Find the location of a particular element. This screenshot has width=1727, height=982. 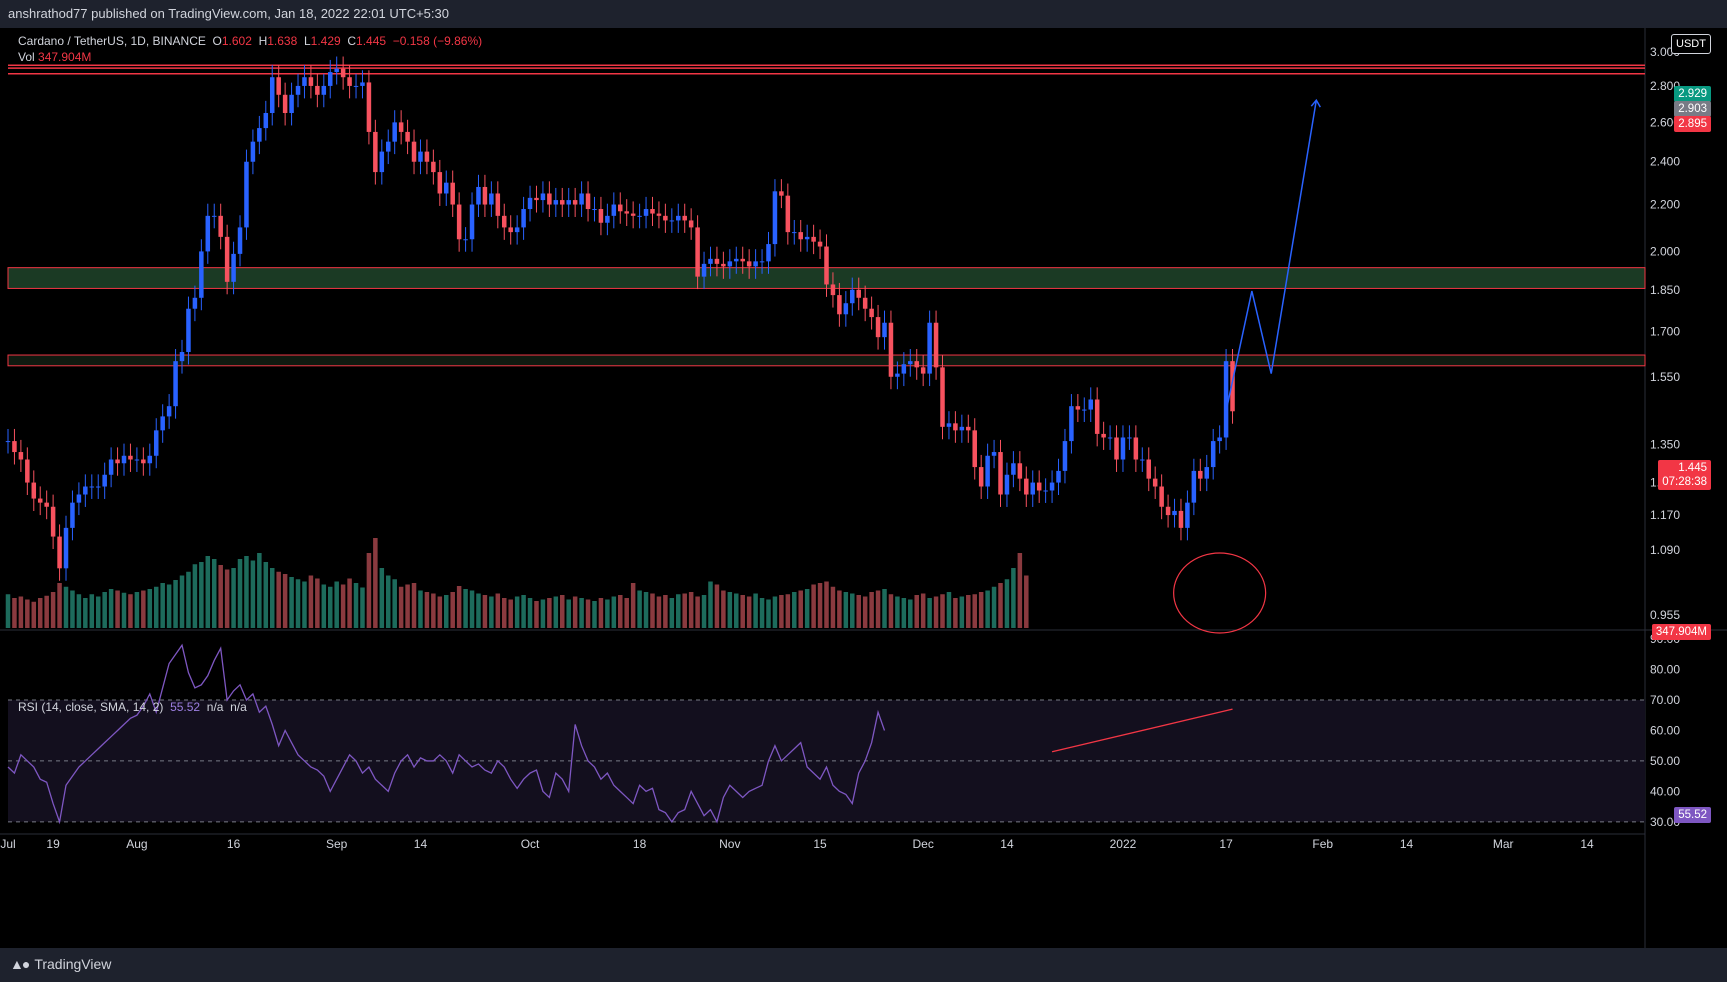

price-tag-mid: 2.903 is located at coordinates (1692, 109).